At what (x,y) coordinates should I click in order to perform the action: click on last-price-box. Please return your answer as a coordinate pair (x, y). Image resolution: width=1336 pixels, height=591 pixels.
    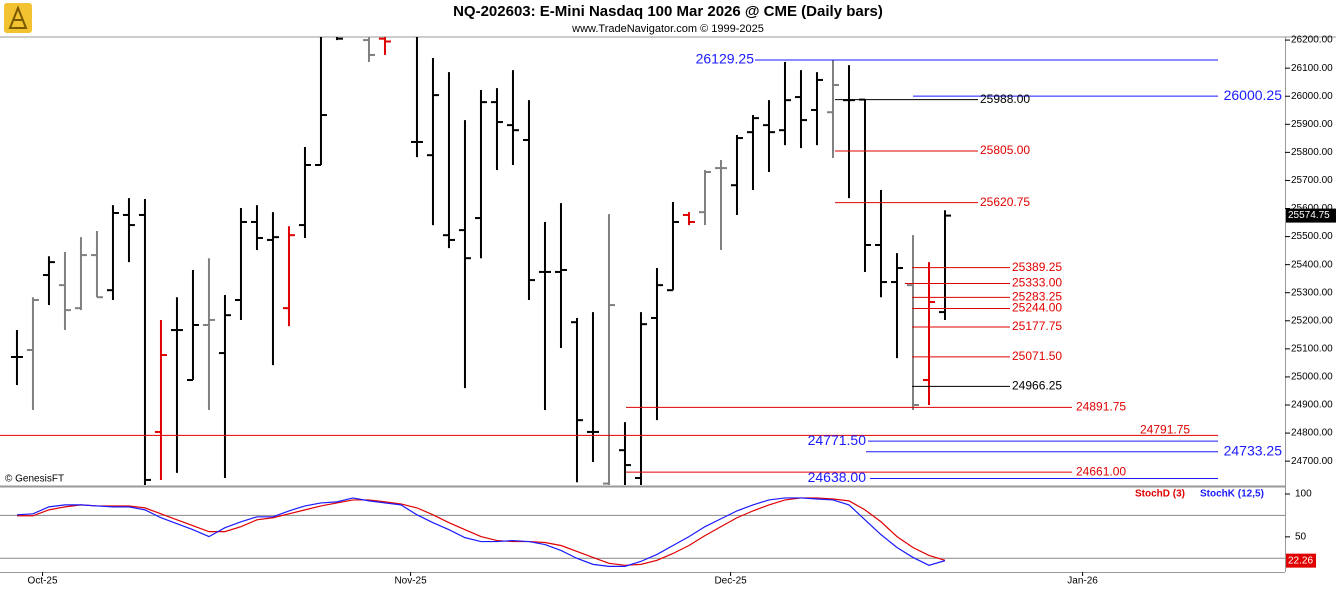
    Looking at the image, I should click on (1311, 215).